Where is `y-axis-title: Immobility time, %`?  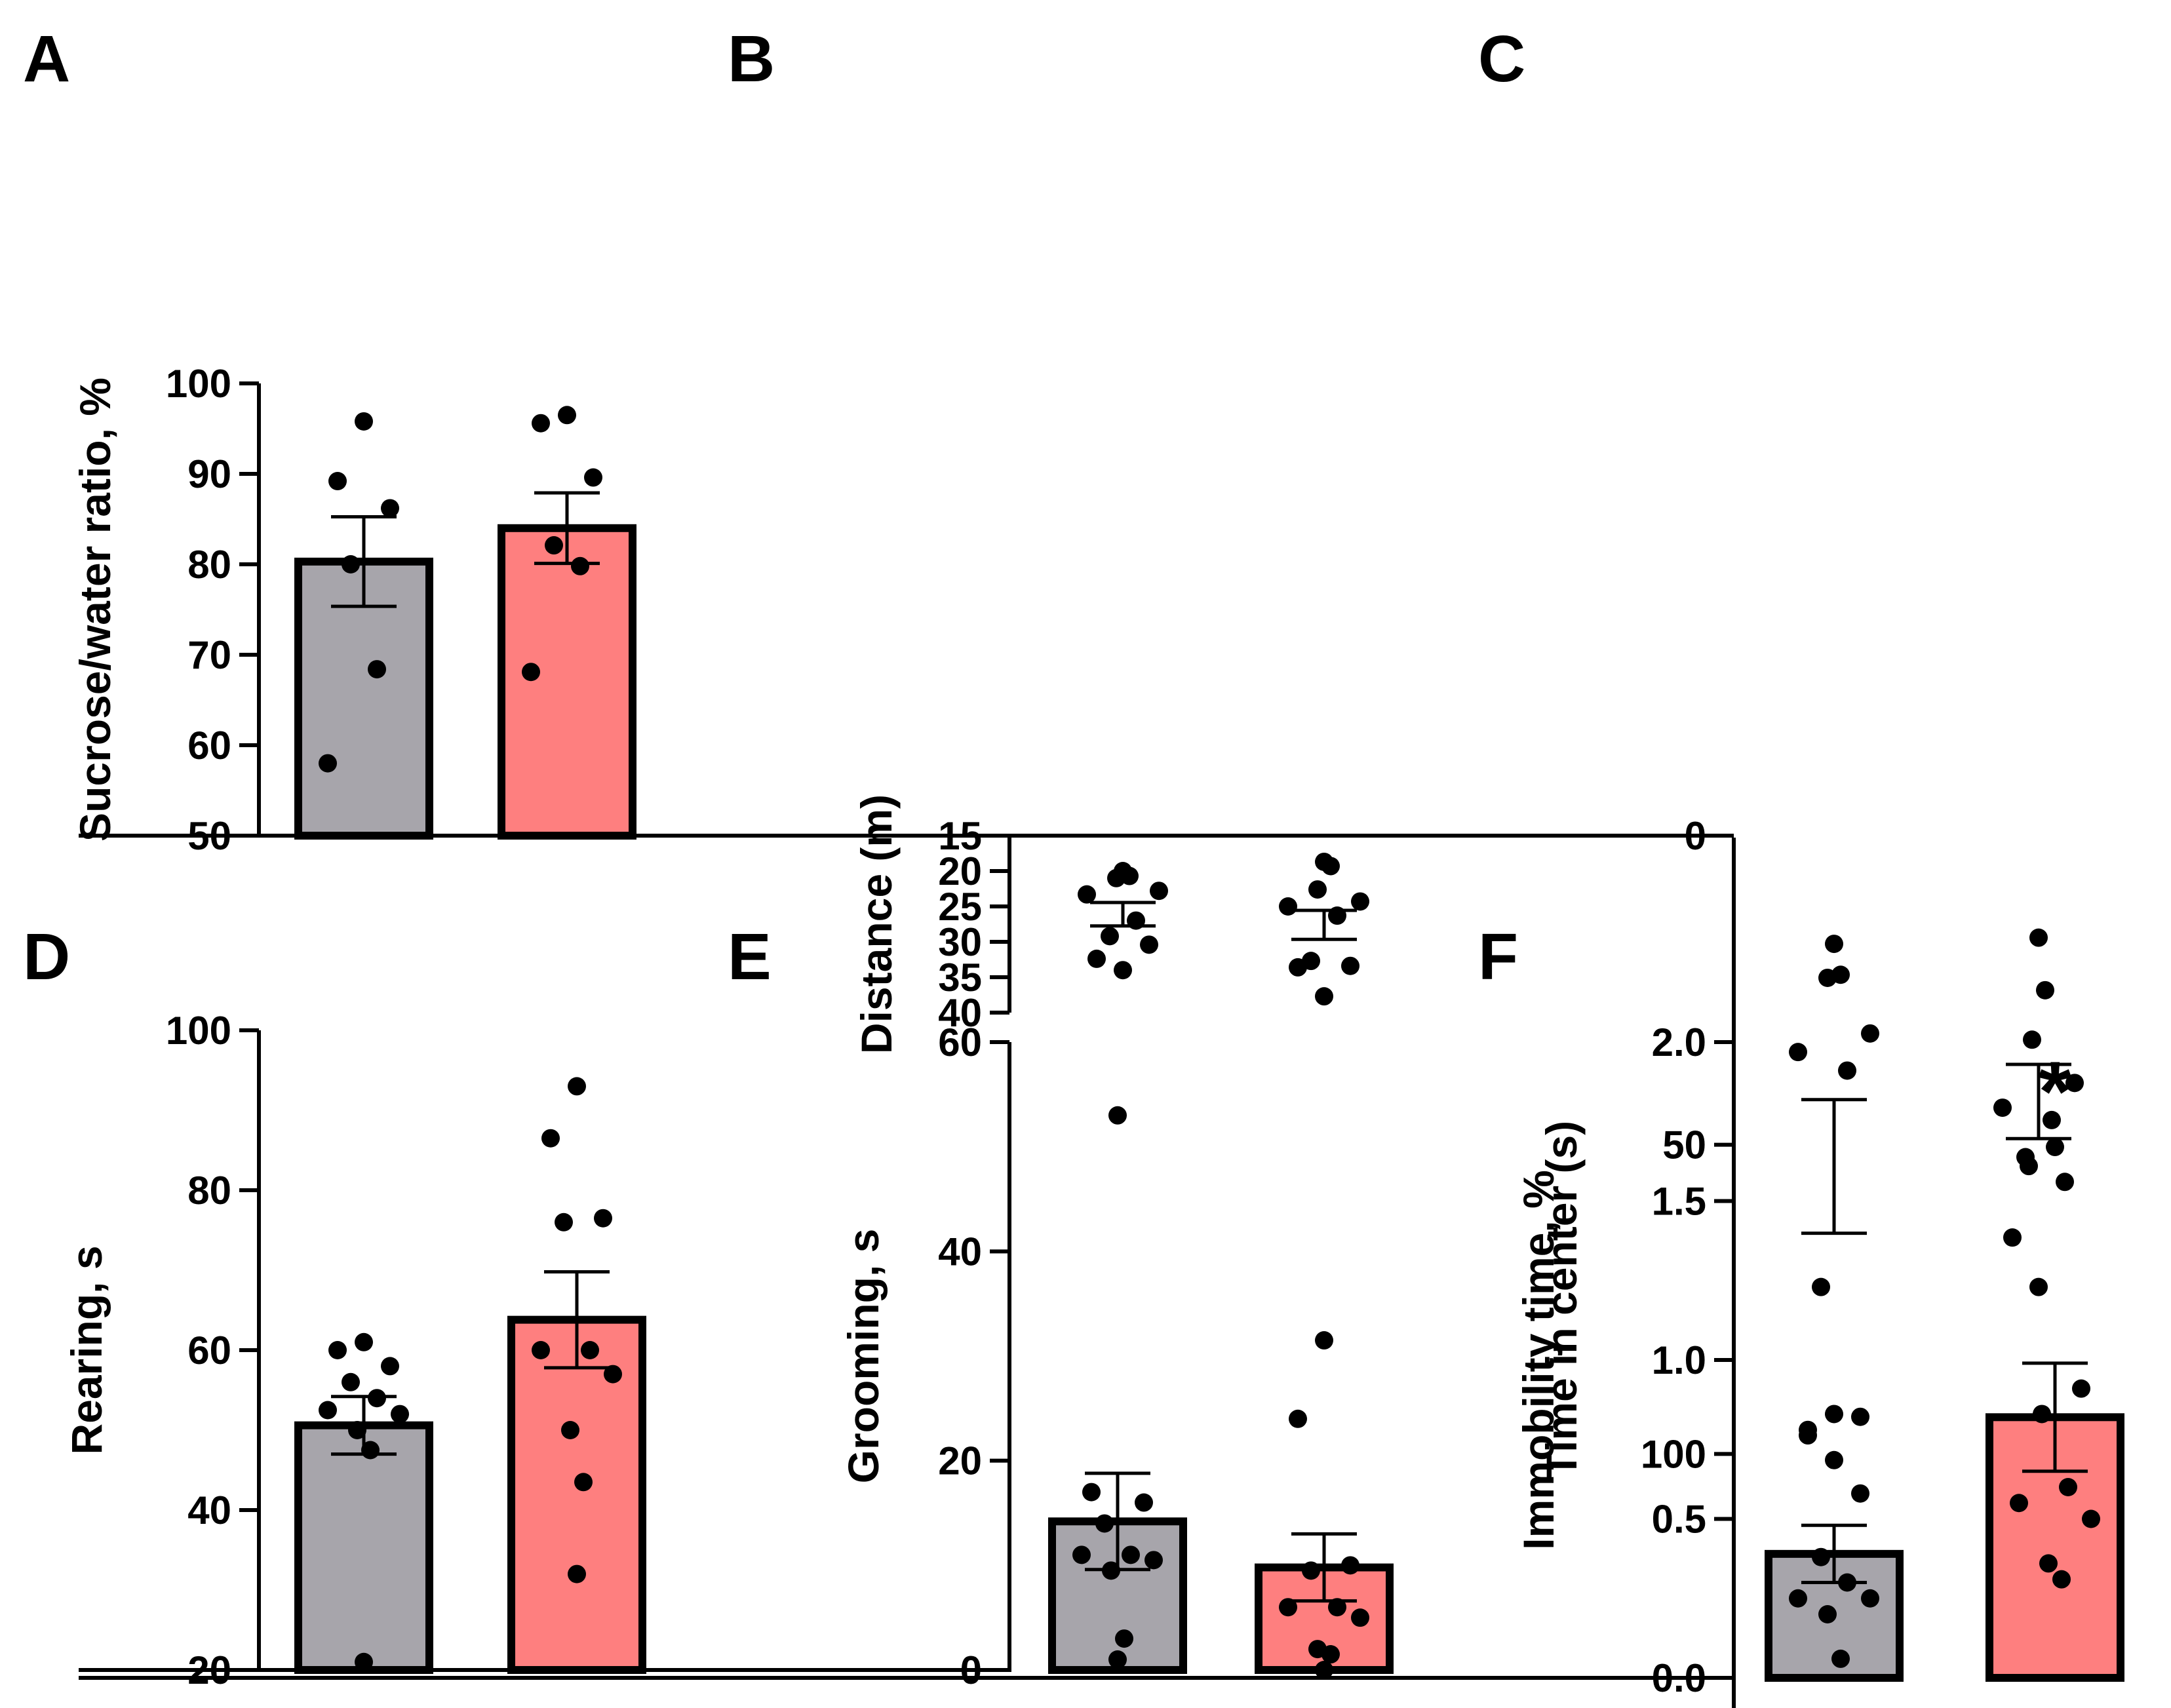 y-axis-title: Immobility time, % is located at coordinates (1538, 1359).